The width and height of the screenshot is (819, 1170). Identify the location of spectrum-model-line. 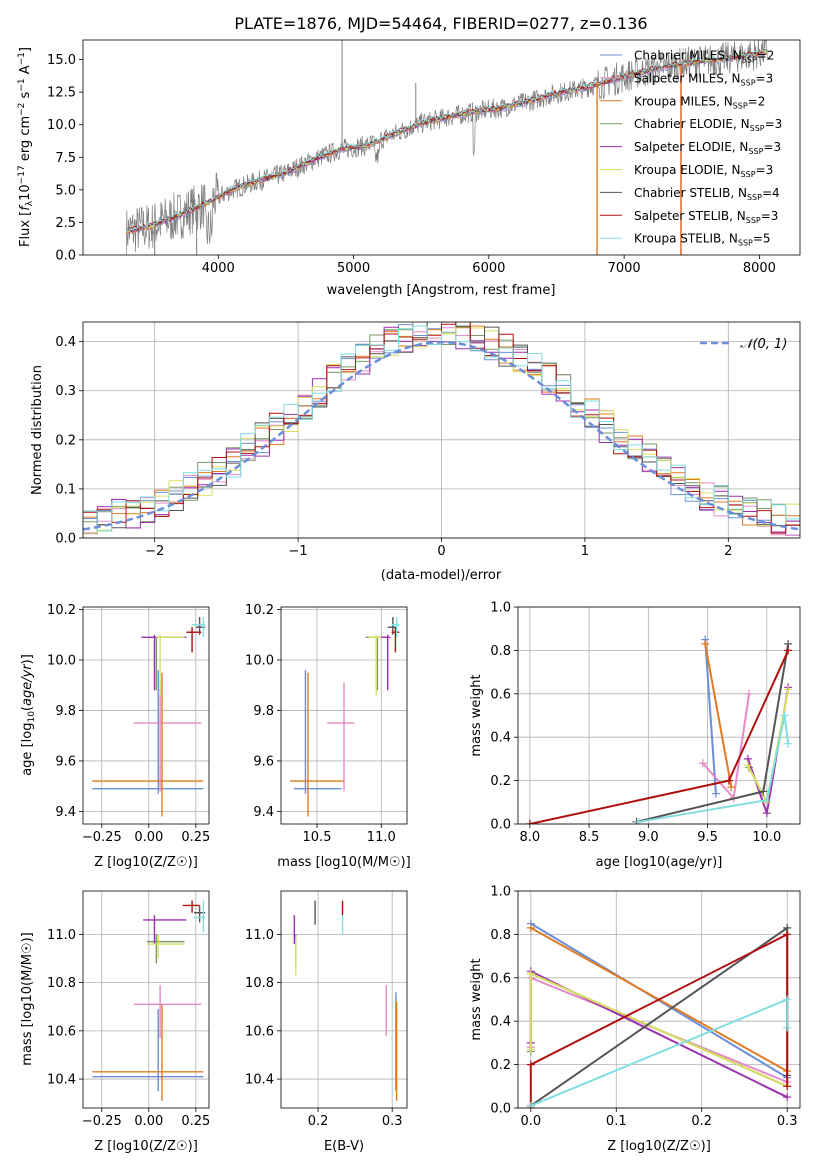
(446, 141).